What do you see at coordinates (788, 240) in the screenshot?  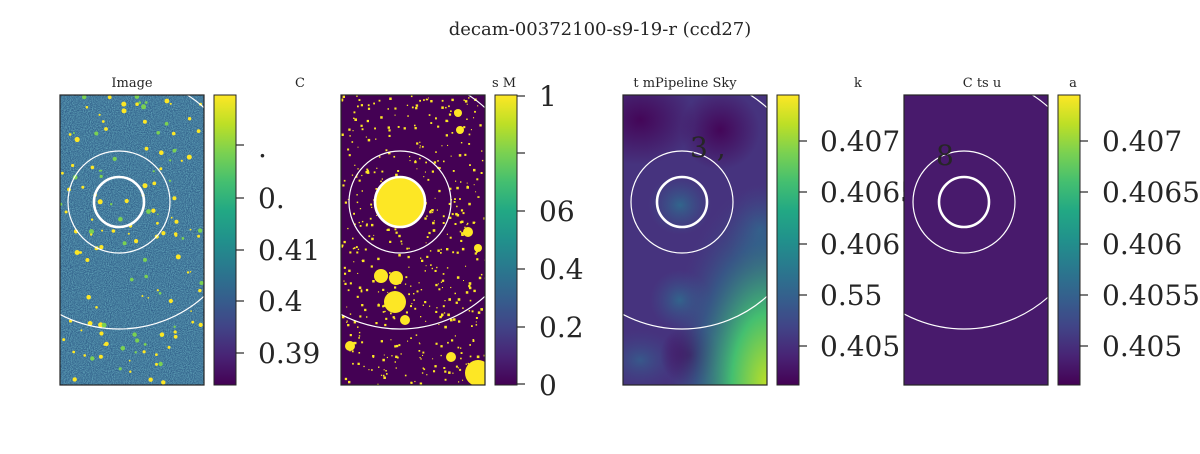 I see `colorbar-ramp` at bounding box center [788, 240].